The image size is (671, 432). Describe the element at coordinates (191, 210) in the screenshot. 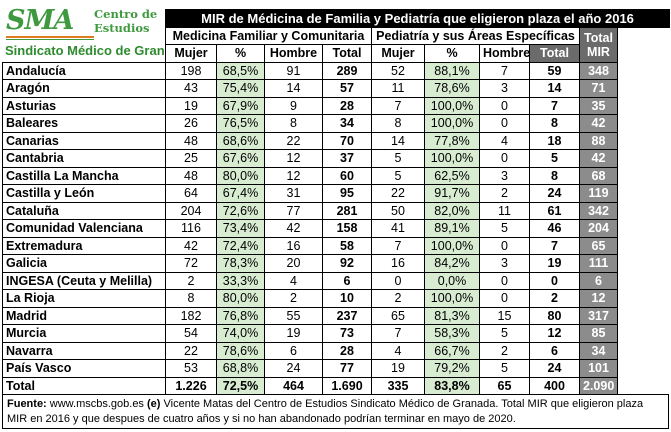

I see `mfyc-mujer: 204` at that location.